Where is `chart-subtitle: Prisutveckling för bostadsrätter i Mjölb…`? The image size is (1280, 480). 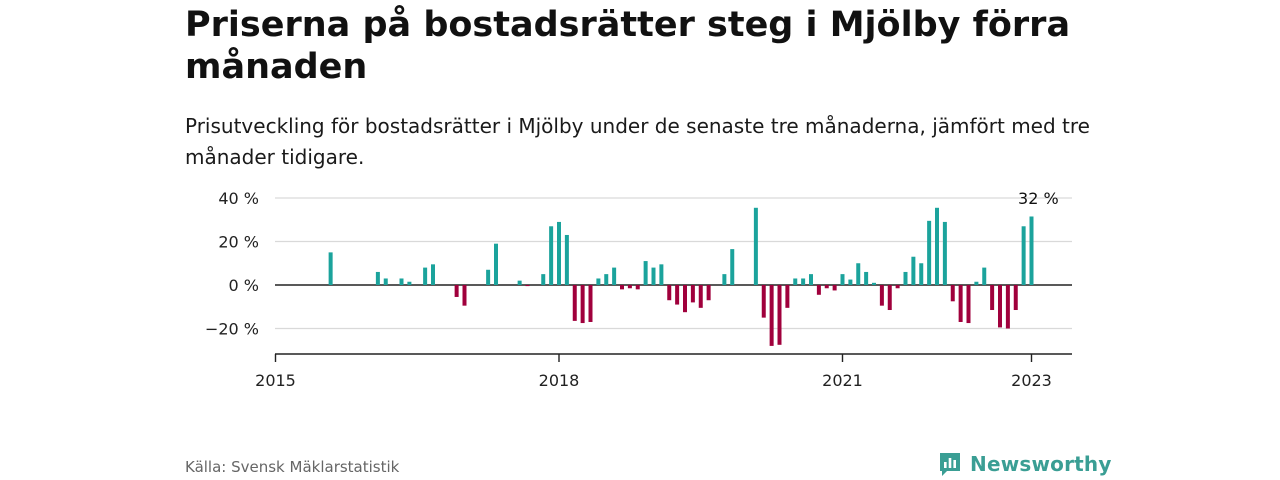 chart-subtitle: Prisutveckling för bostadsrätter i Mjölb… is located at coordinates (637, 141).